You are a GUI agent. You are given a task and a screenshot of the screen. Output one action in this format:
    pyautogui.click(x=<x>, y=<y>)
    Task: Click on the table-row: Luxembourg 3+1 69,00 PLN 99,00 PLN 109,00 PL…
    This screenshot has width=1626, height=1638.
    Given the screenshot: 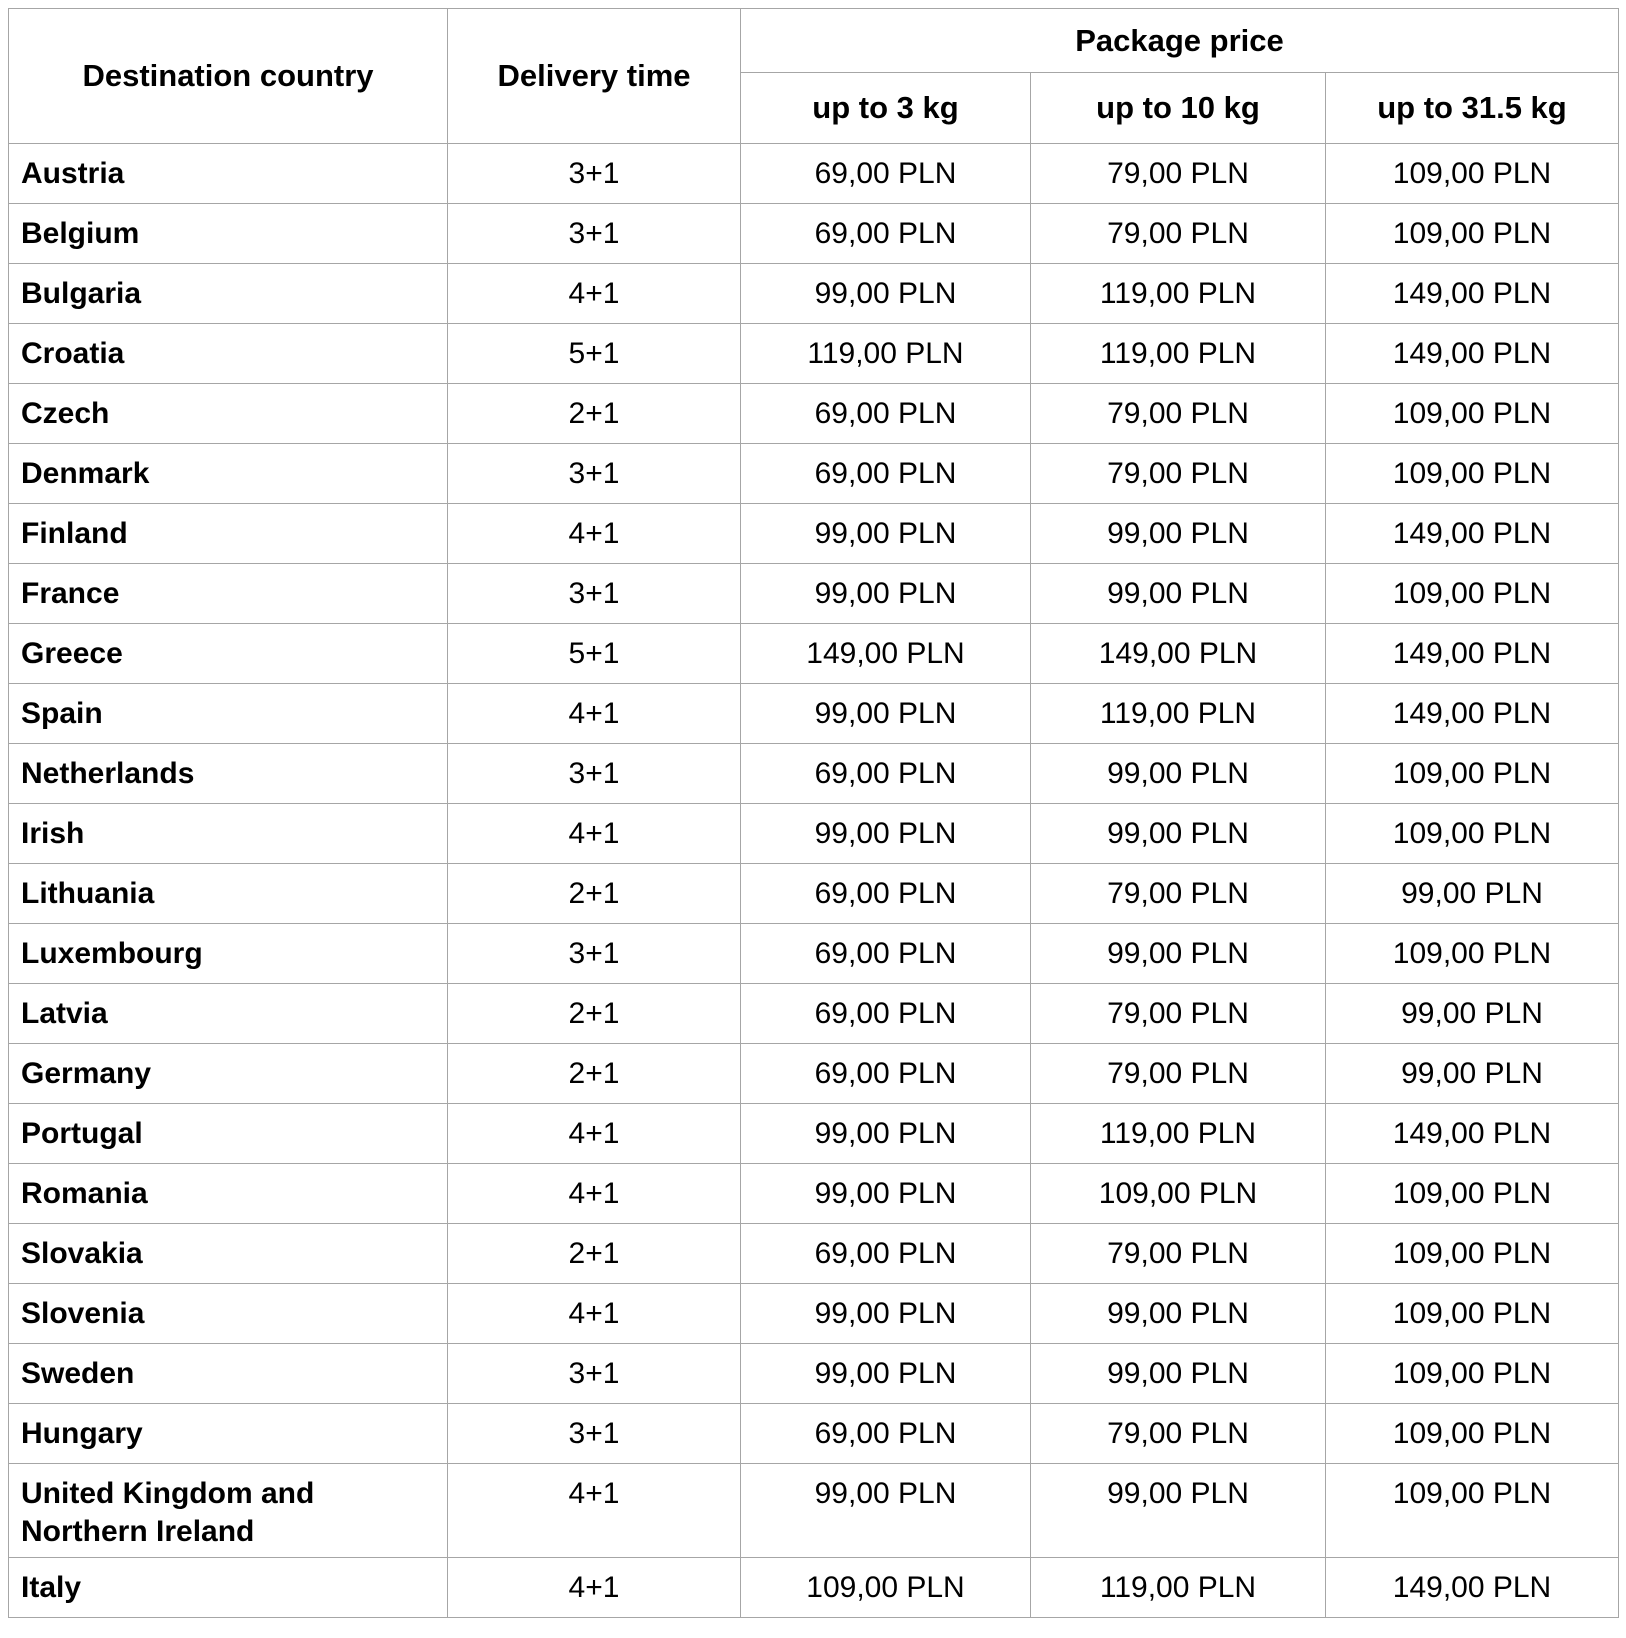 What is the action you would take?
    pyautogui.click(x=813, y=953)
    